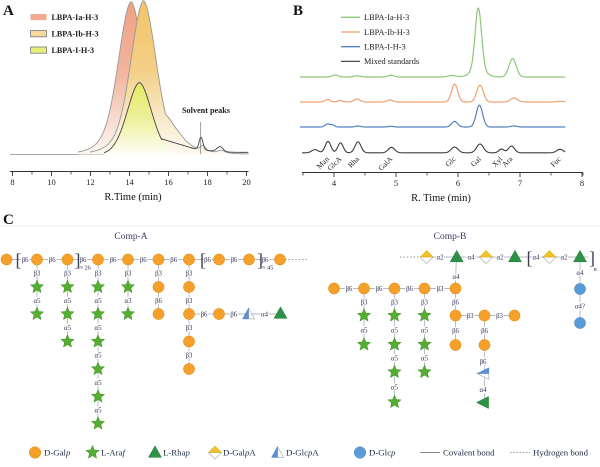 Image resolution: width=600 pixels, height=467 pixels. Describe the element at coordinates (8, 11) in the screenshot. I see `svg-text: A` at that location.